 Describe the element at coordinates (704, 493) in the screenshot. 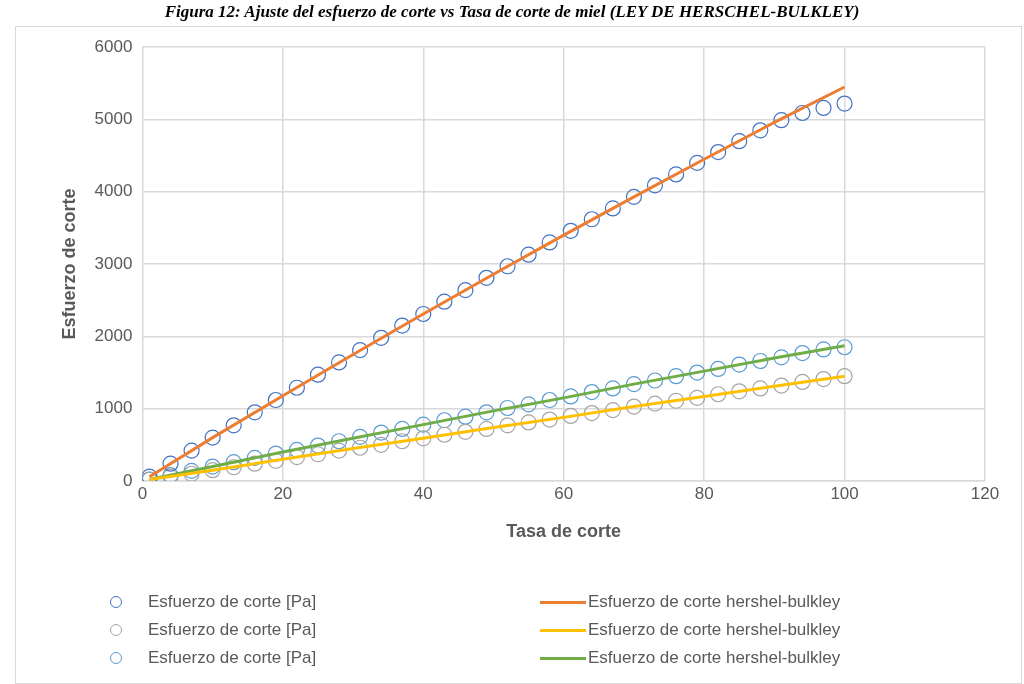

I see `x-tick-label: 80` at that location.